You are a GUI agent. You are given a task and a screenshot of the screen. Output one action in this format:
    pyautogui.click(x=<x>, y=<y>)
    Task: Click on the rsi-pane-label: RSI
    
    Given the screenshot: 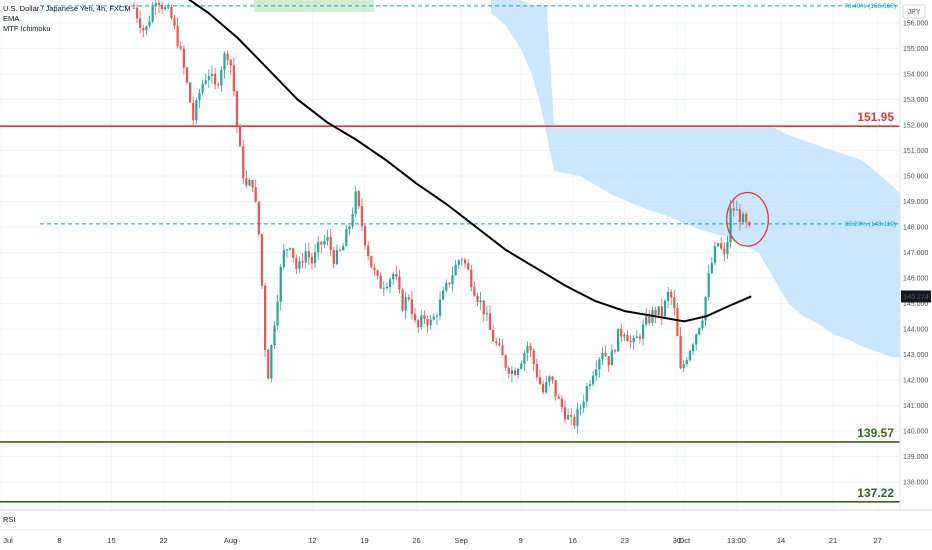 What is the action you would take?
    pyautogui.click(x=9, y=519)
    